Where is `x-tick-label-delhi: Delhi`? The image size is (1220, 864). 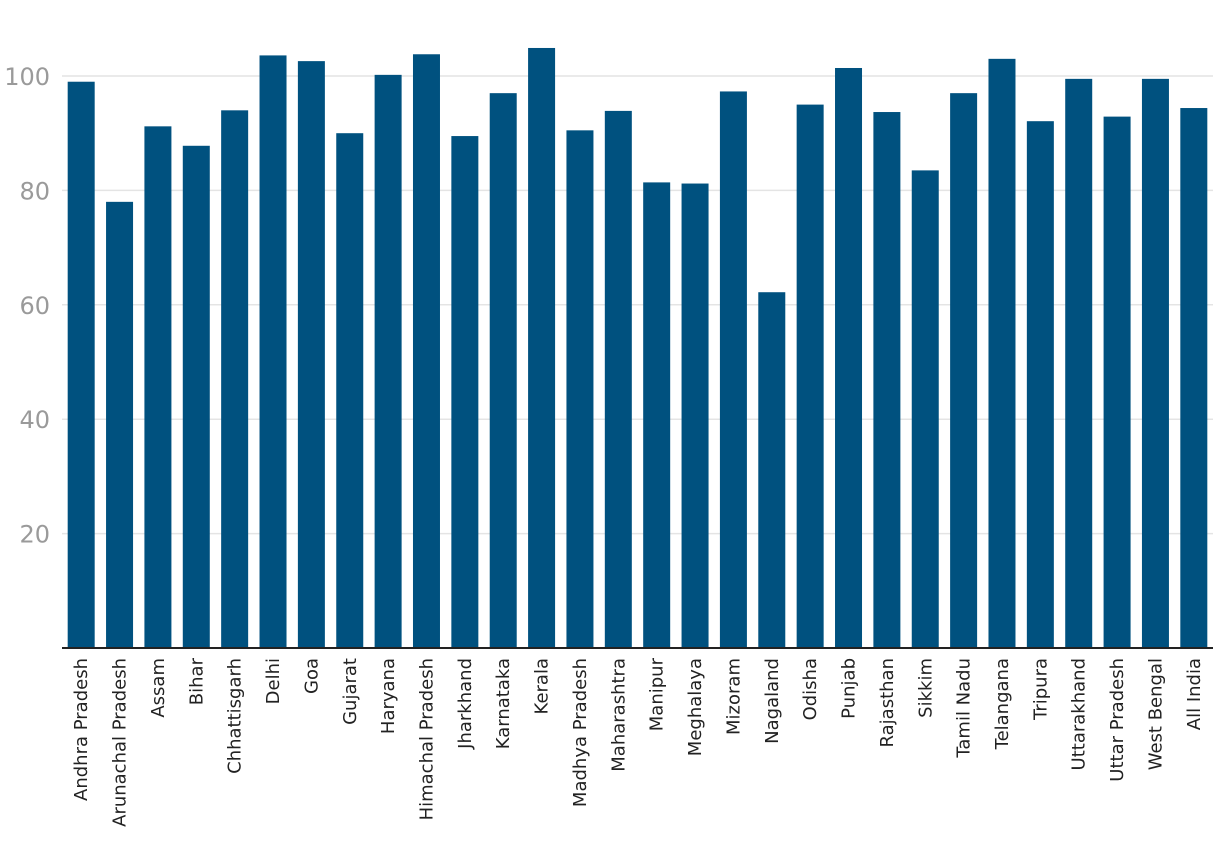 x-tick-label-delhi: Delhi is located at coordinates (273, 681).